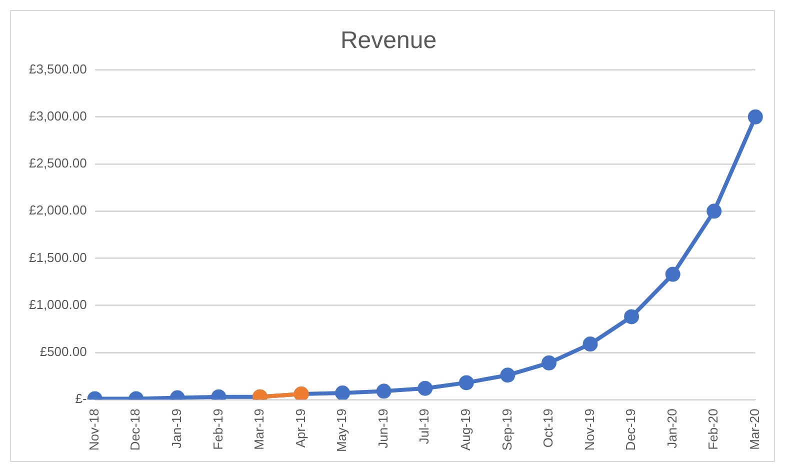  I want to click on x-tick-label: Nov-18, so click(94, 429).